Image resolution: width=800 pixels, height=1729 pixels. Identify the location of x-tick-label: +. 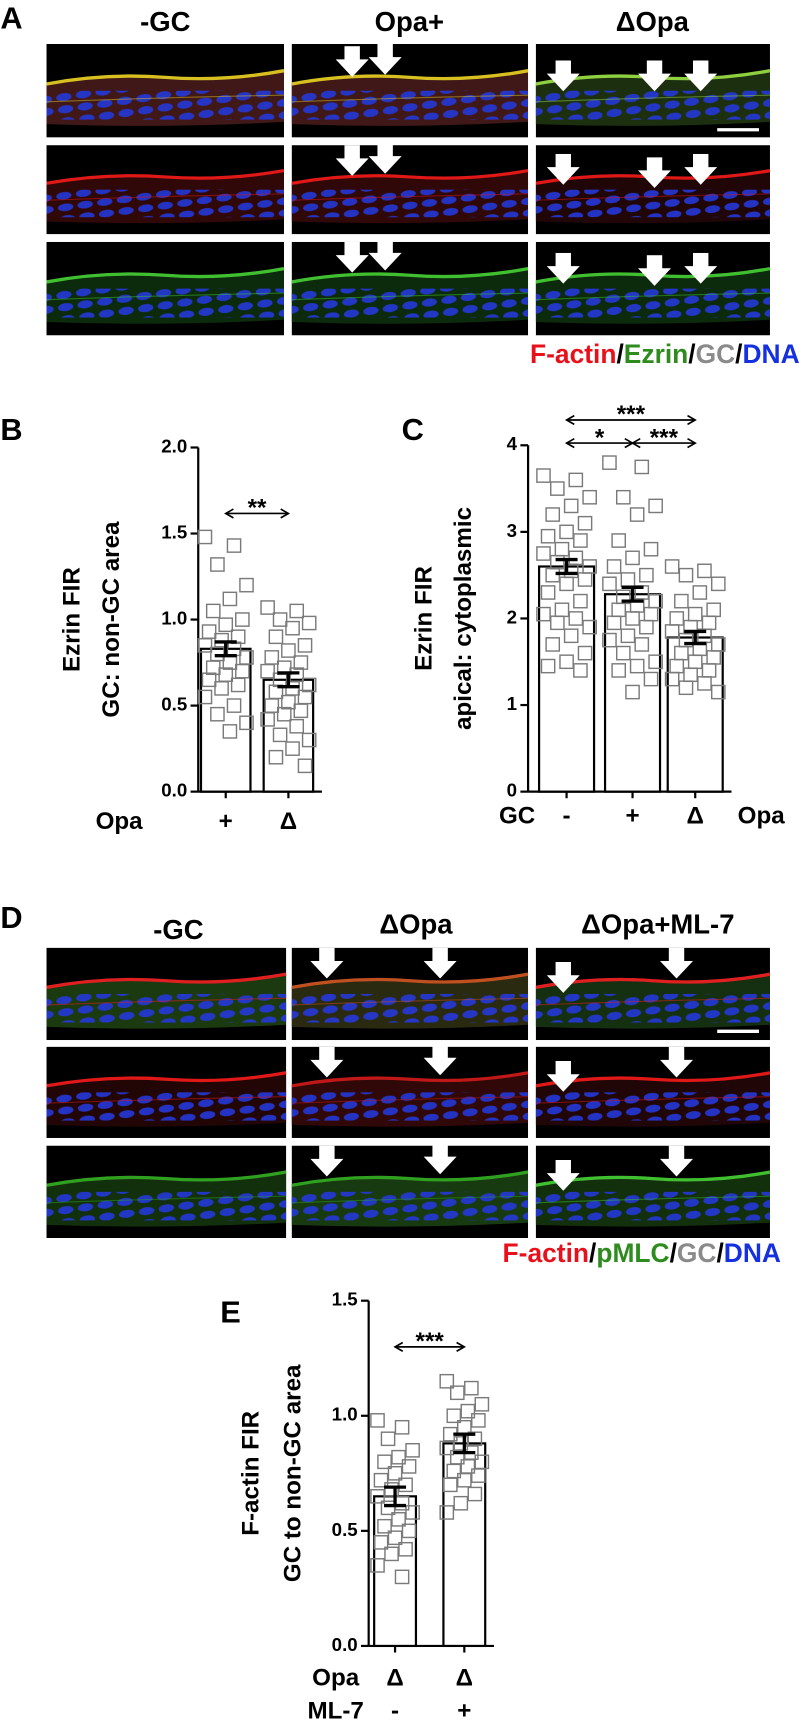
(464, 1710).